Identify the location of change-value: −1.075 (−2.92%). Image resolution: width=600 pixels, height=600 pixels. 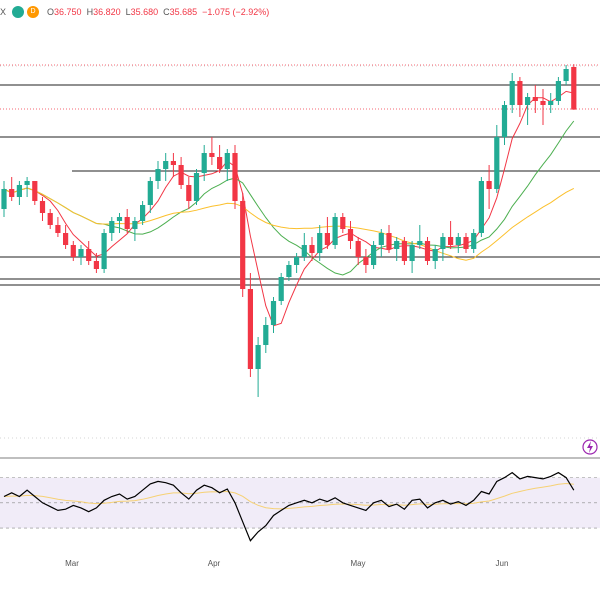
(236, 12).